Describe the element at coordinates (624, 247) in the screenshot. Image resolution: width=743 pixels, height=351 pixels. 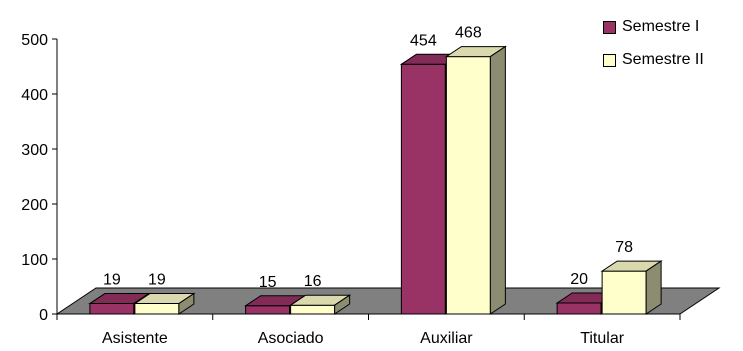
I see `data-label-semestre-ii-titular: 78` at that location.